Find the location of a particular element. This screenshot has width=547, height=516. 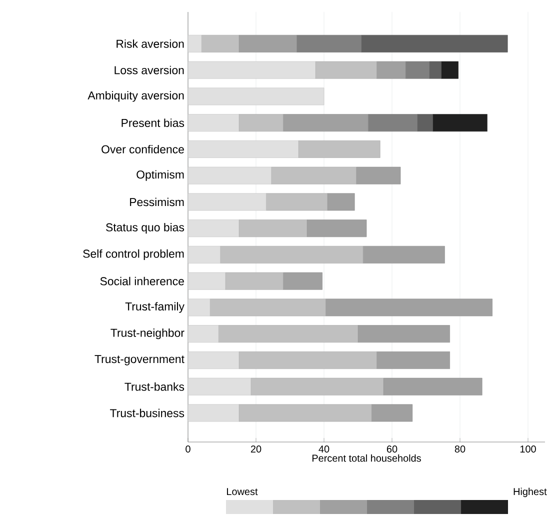

y-tick-label: Trust-government is located at coordinates (139, 360).